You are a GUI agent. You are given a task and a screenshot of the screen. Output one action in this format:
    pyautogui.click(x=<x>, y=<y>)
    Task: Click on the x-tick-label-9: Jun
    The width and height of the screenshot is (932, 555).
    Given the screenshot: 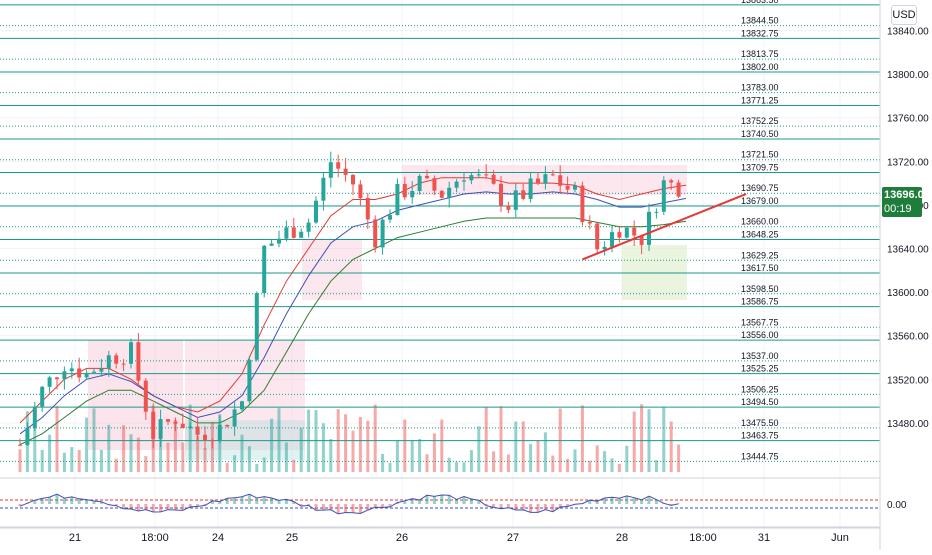 What is the action you would take?
    pyautogui.click(x=840, y=538)
    